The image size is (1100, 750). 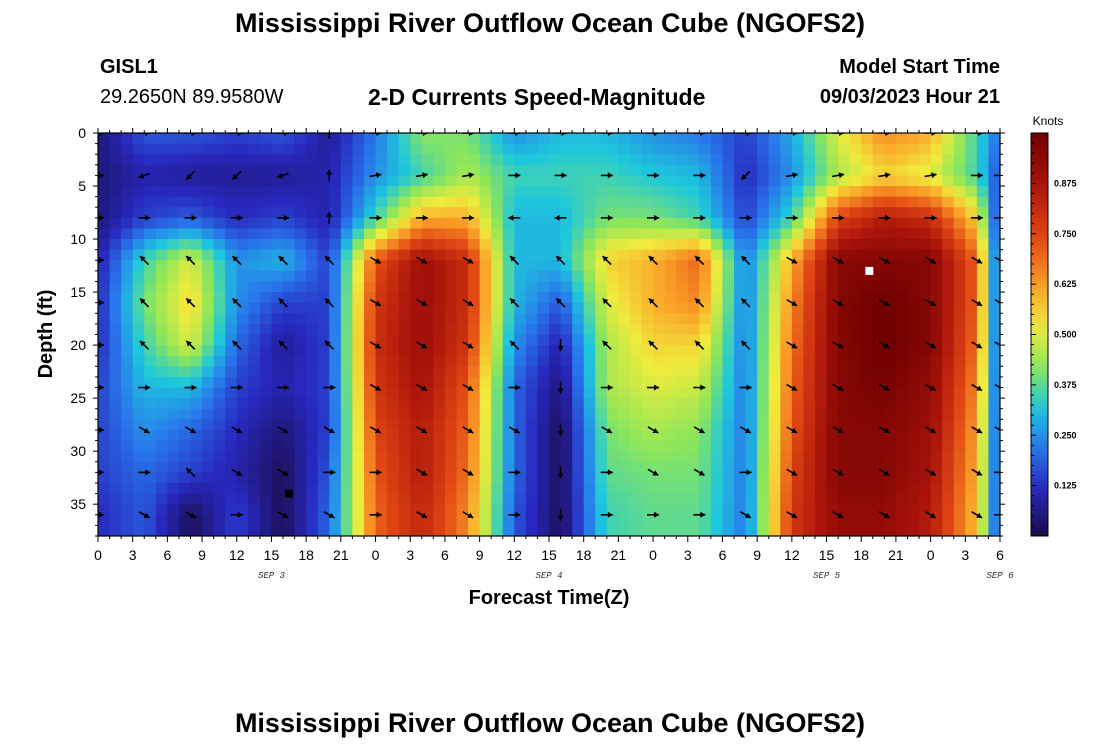 What do you see at coordinates (445, 555) in the screenshot?
I see `x-tick-label: 6` at bounding box center [445, 555].